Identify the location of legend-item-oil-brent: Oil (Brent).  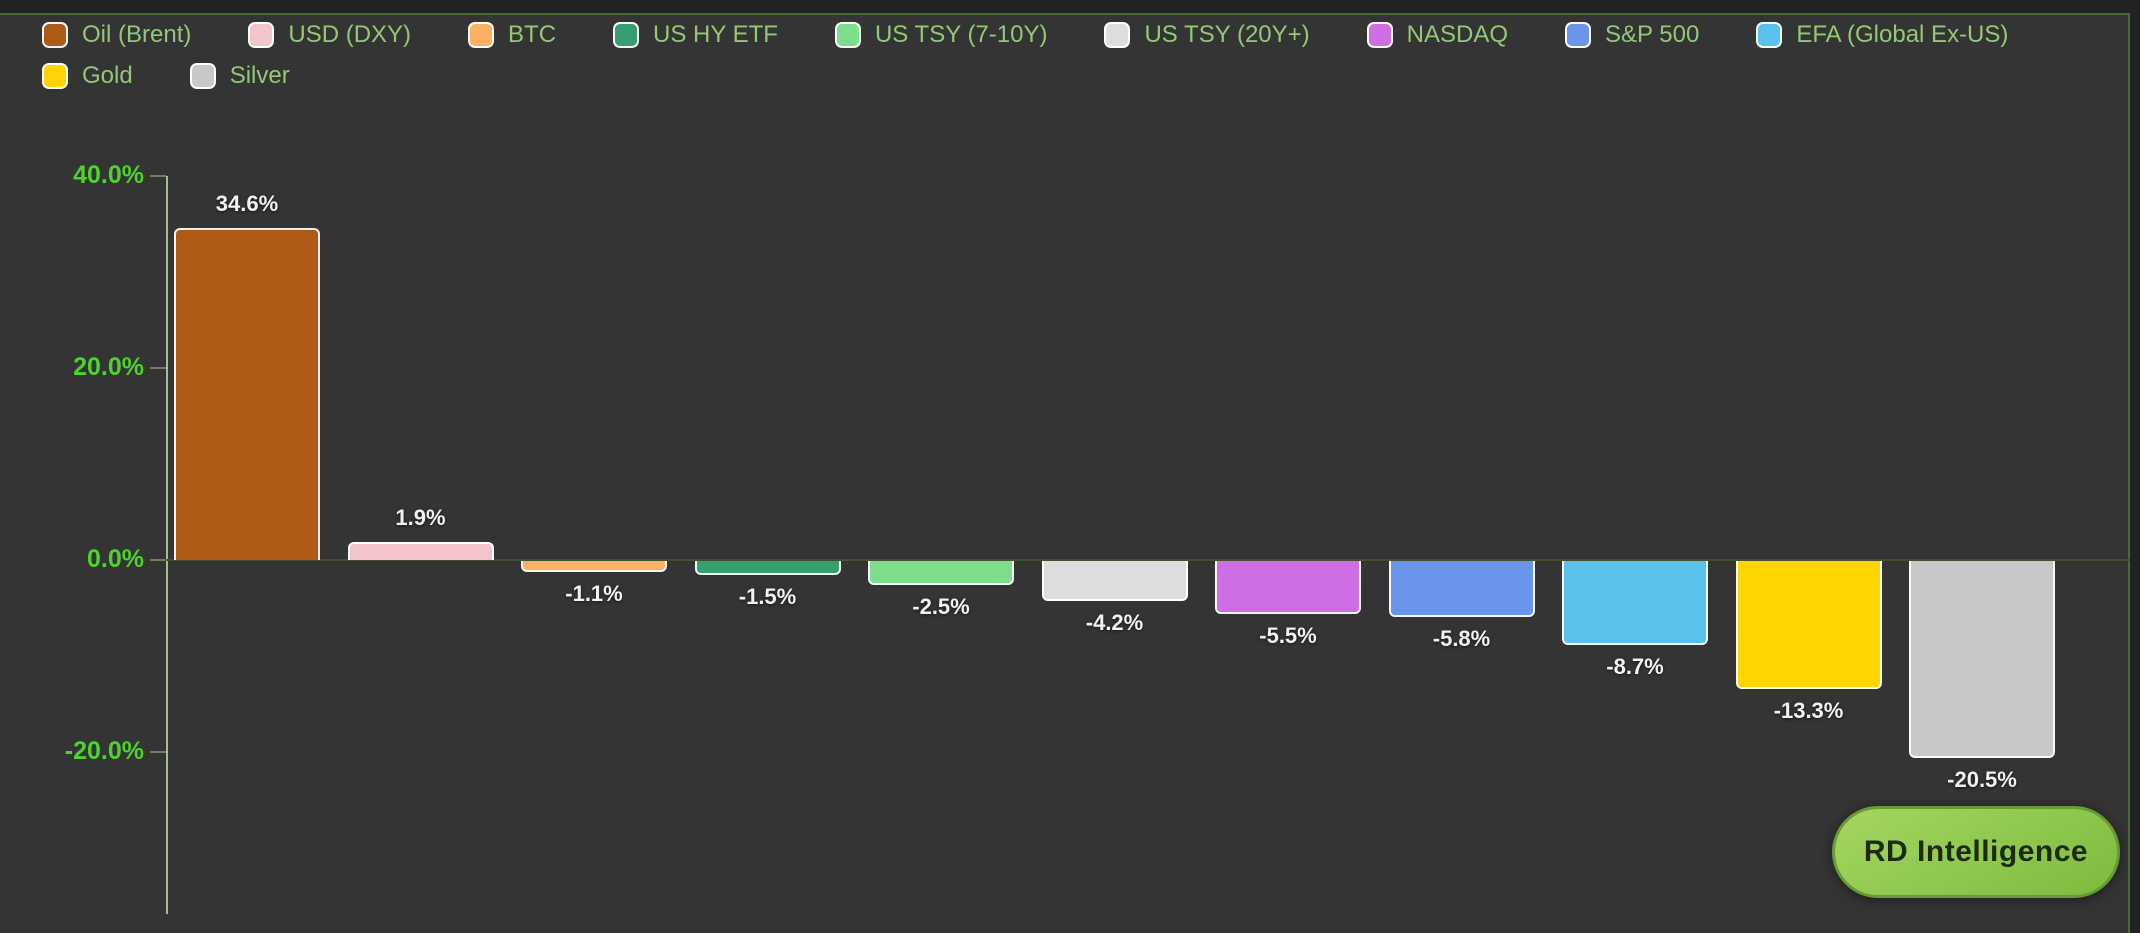
(116, 35).